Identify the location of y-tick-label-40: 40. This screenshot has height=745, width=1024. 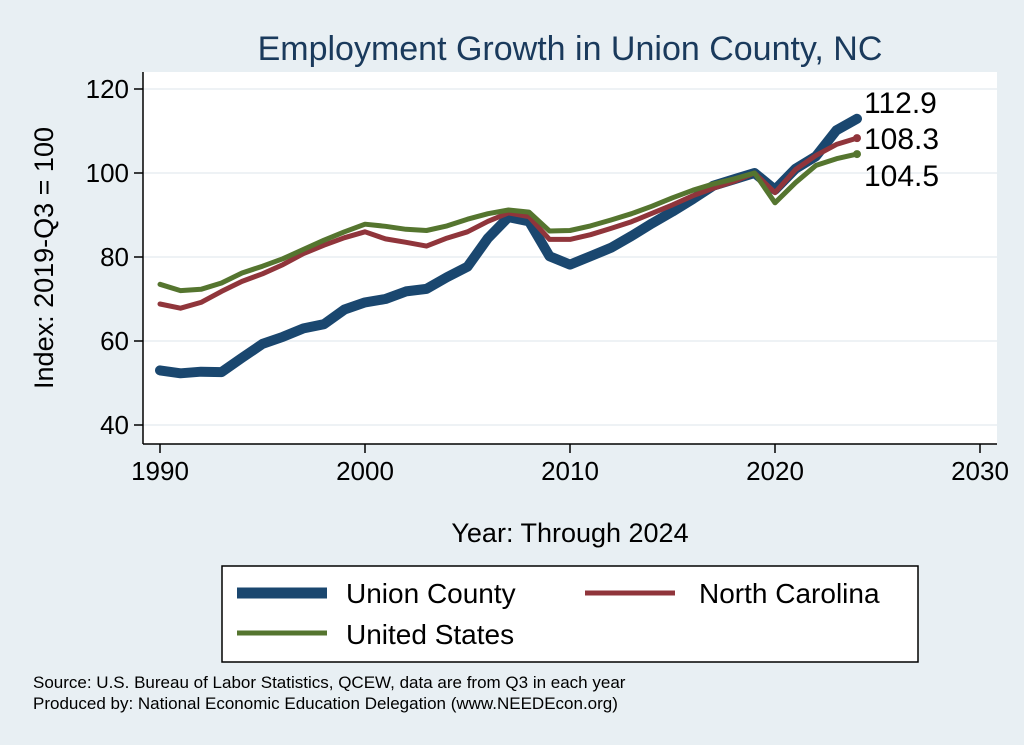
(114, 425).